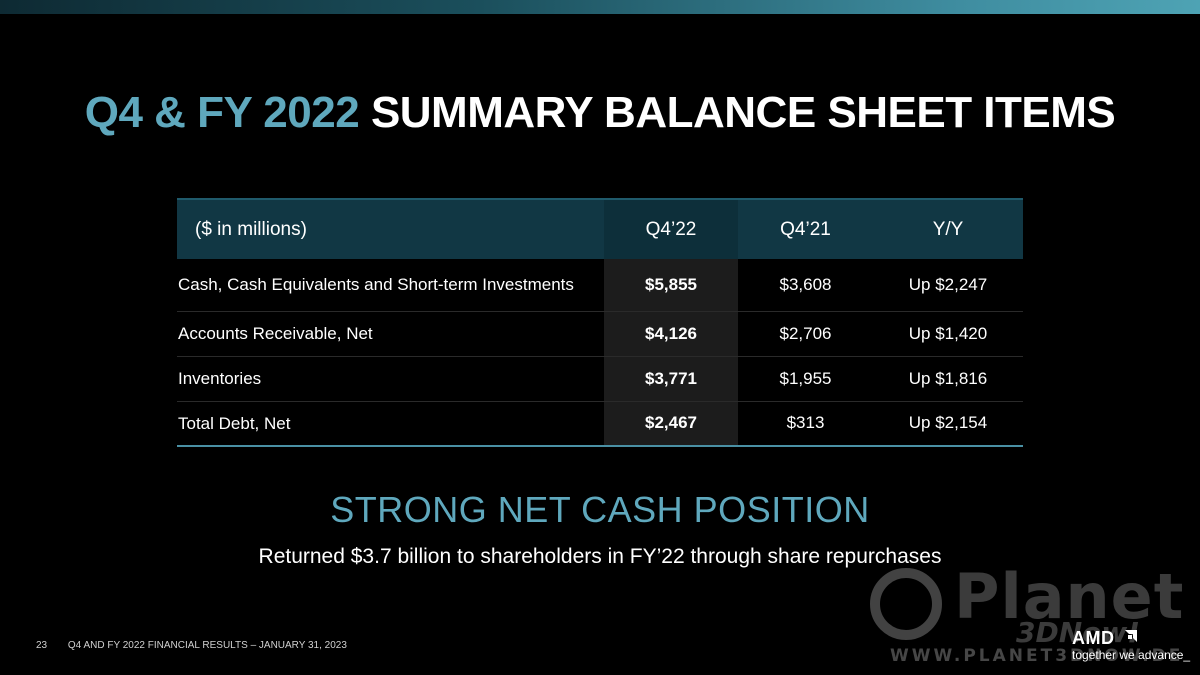 The image size is (1200, 675). What do you see at coordinates (671, 334) in the screenshot?
I see `cell-q4-22: $4,126` at bounding box center [671, 334].